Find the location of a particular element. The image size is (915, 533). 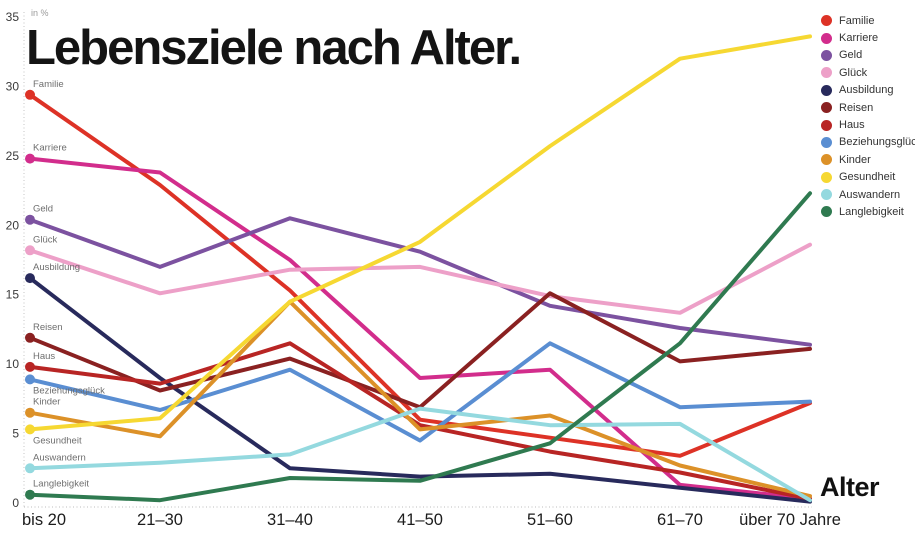

legend-label-haus: Haus is located at coordinates (852, 125).